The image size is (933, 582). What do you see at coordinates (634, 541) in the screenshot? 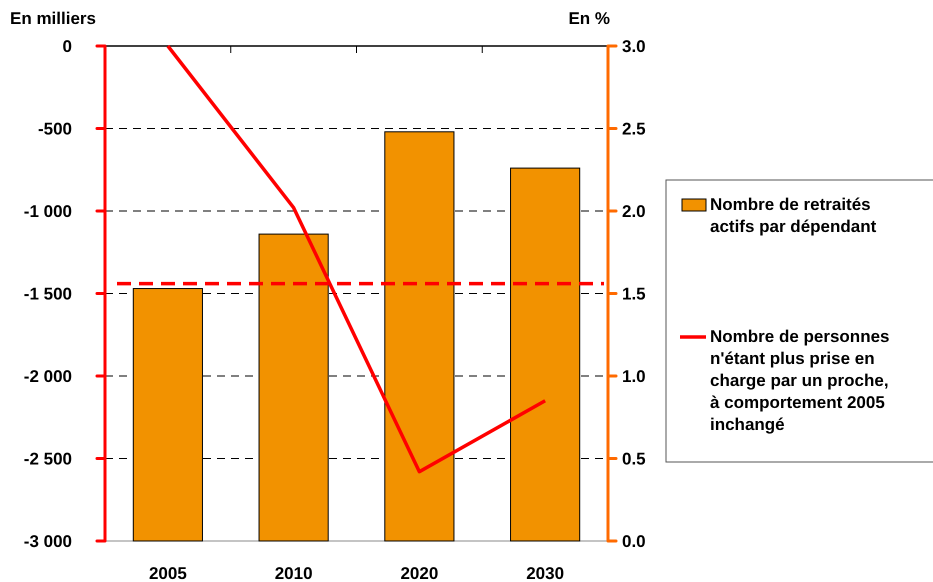
I see `y2-tick-label: 0.0` at bounding box center [634, 541].